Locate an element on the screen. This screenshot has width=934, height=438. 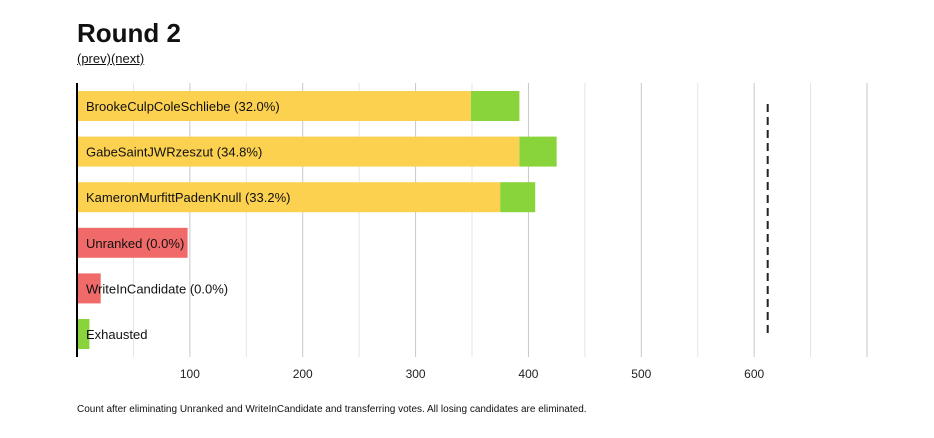
round-navigation: (prev)(next) is located at coordinates (110, 58).